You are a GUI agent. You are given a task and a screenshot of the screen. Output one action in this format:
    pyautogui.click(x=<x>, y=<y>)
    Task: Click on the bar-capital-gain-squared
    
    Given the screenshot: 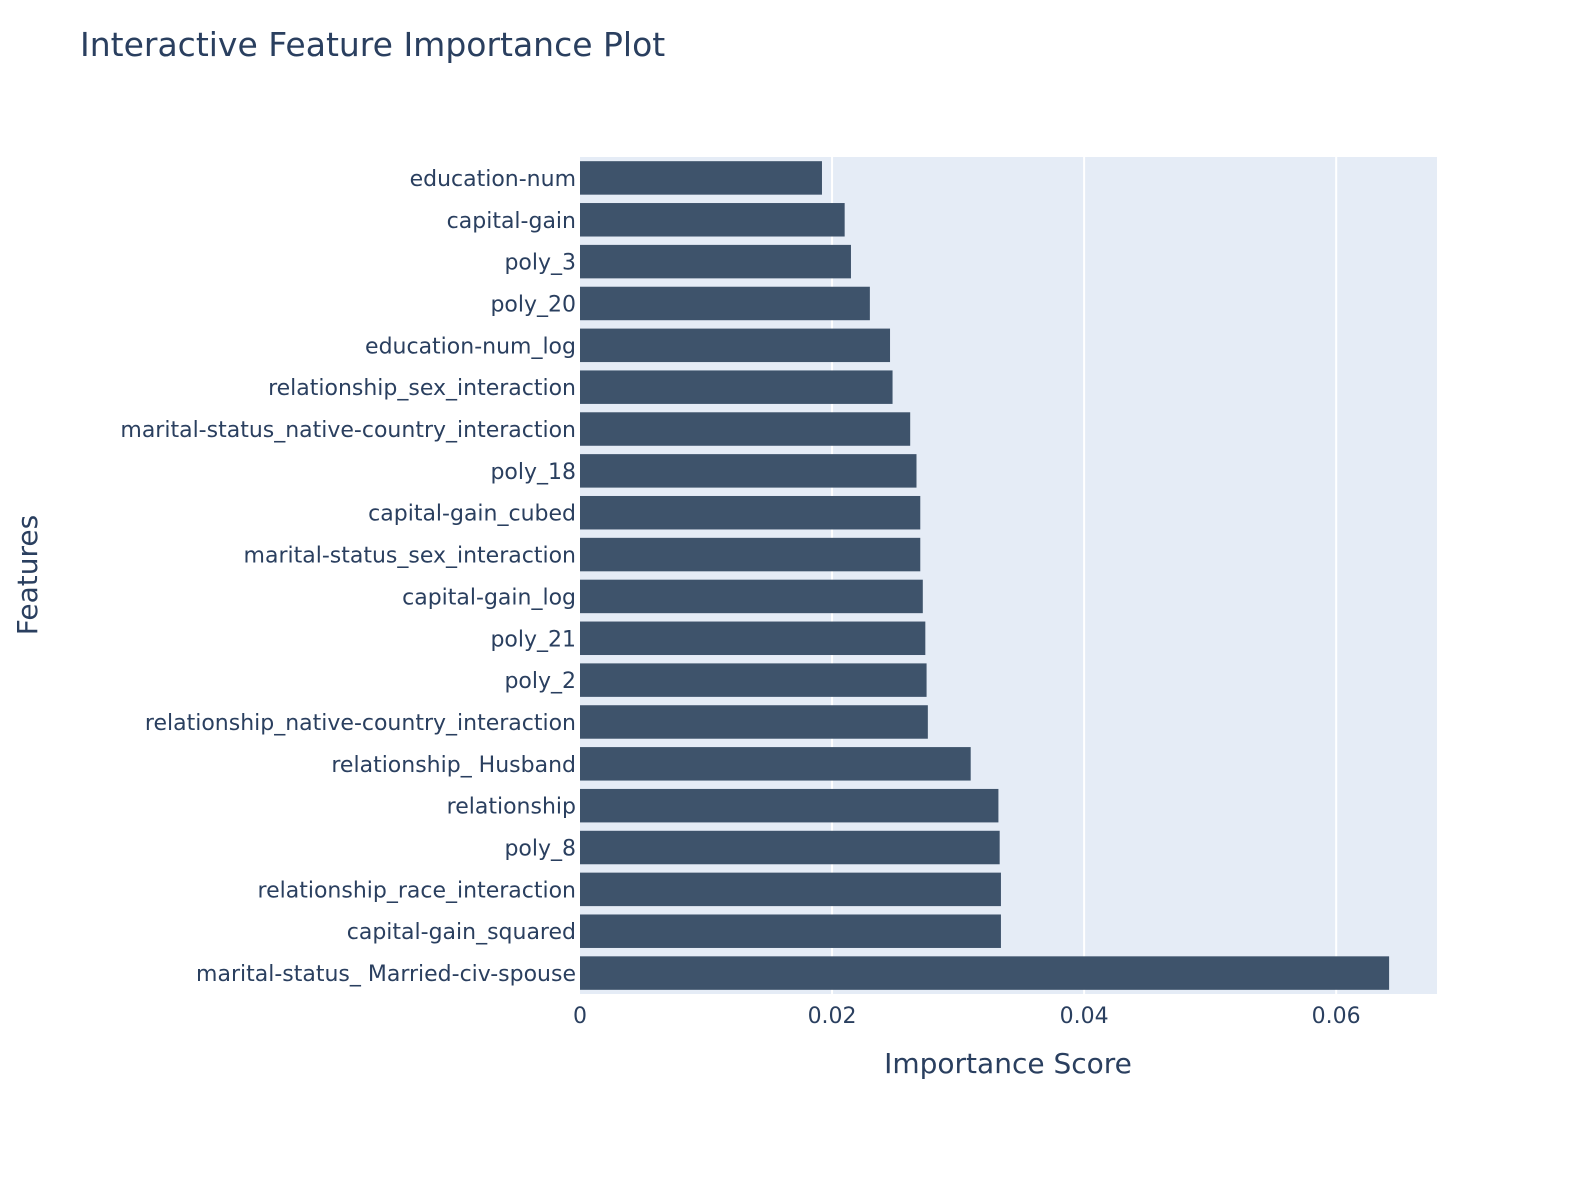 What is the action you would take?
    pyautogui.click(x=790, y=931)
    